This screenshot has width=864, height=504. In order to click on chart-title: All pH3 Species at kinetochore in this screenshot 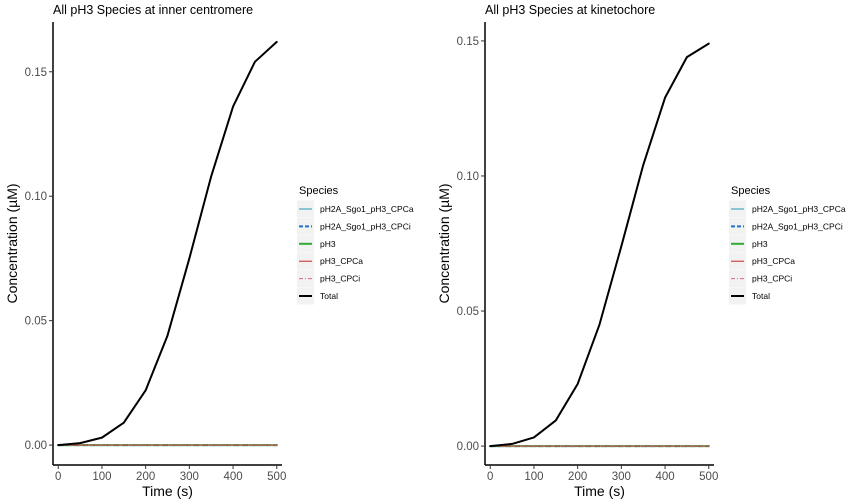, I will do `click(570, 10)`.